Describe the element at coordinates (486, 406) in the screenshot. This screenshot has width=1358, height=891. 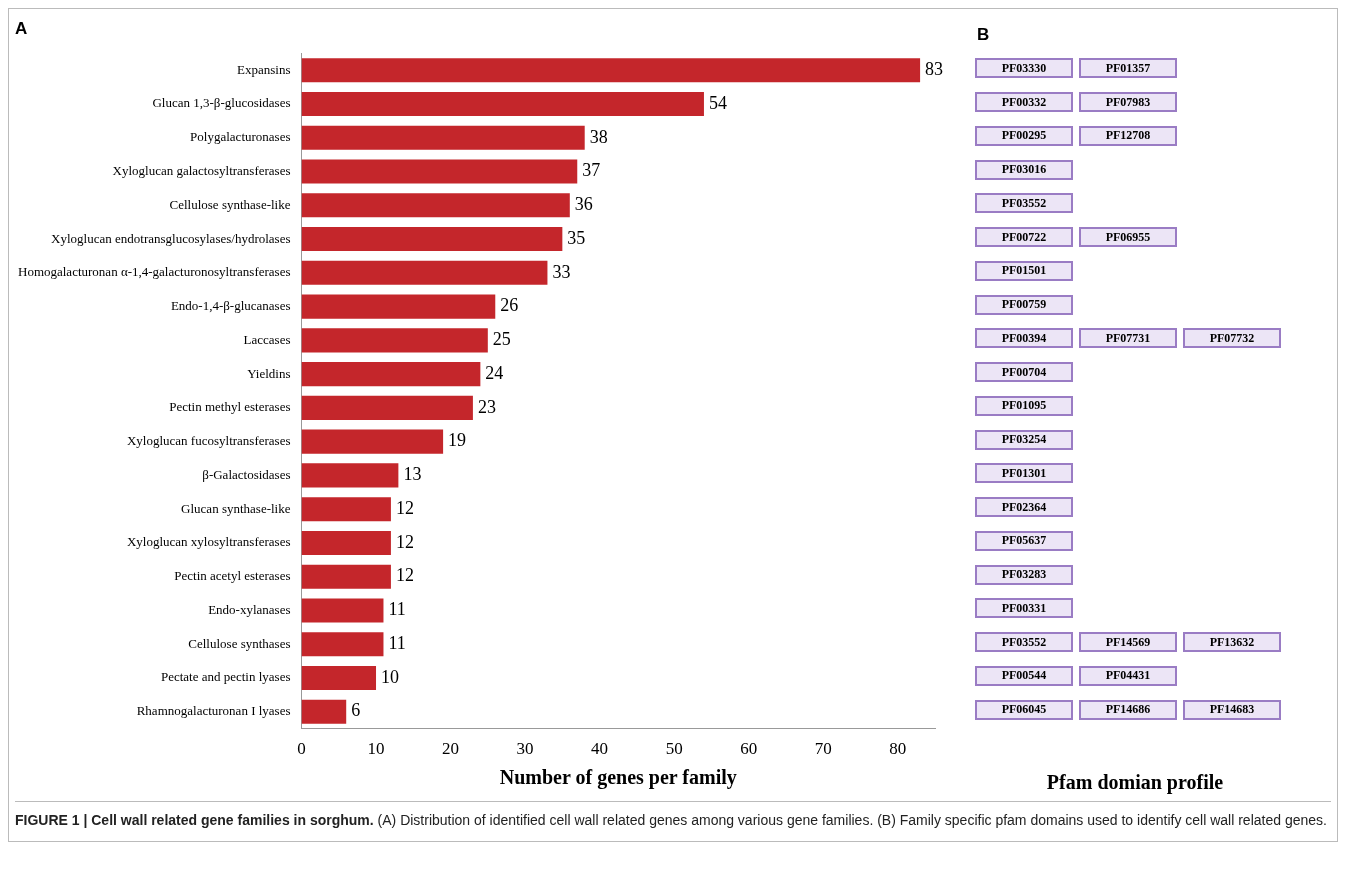
I see `data-label: 23` at that location.